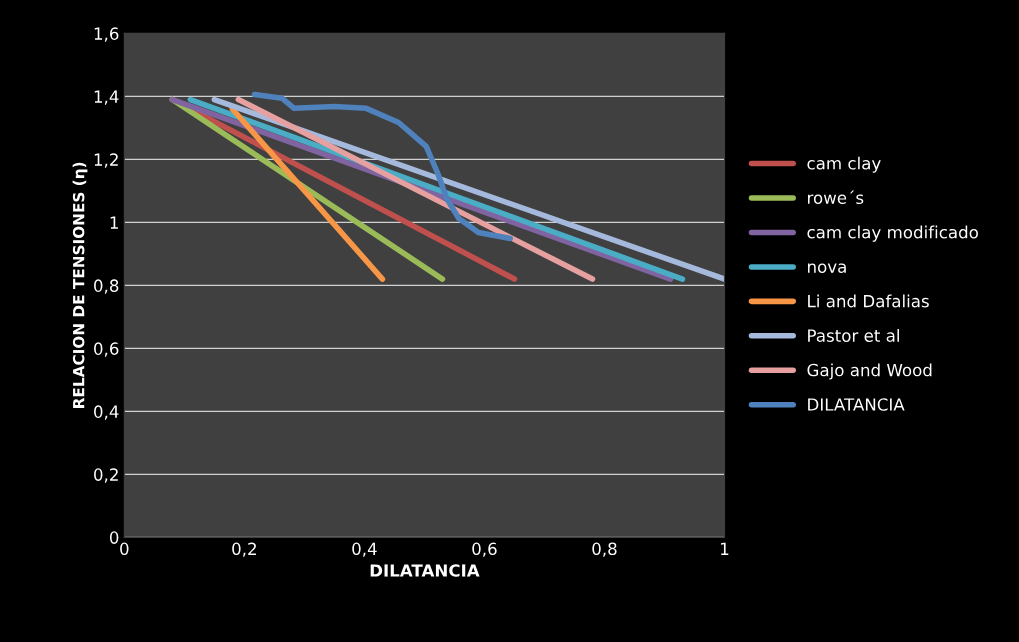 This screenshot has width=1019, height=642. What do you see at coordinates (106, 475) in the screenshot?
I see `y-tick-label: 0,2` at bounding box center [106, 475].